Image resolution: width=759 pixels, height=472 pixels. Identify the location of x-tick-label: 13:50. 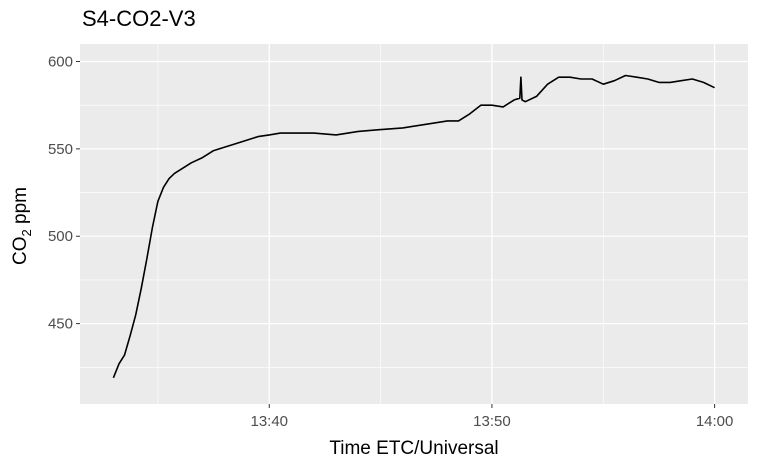
(492, 421).